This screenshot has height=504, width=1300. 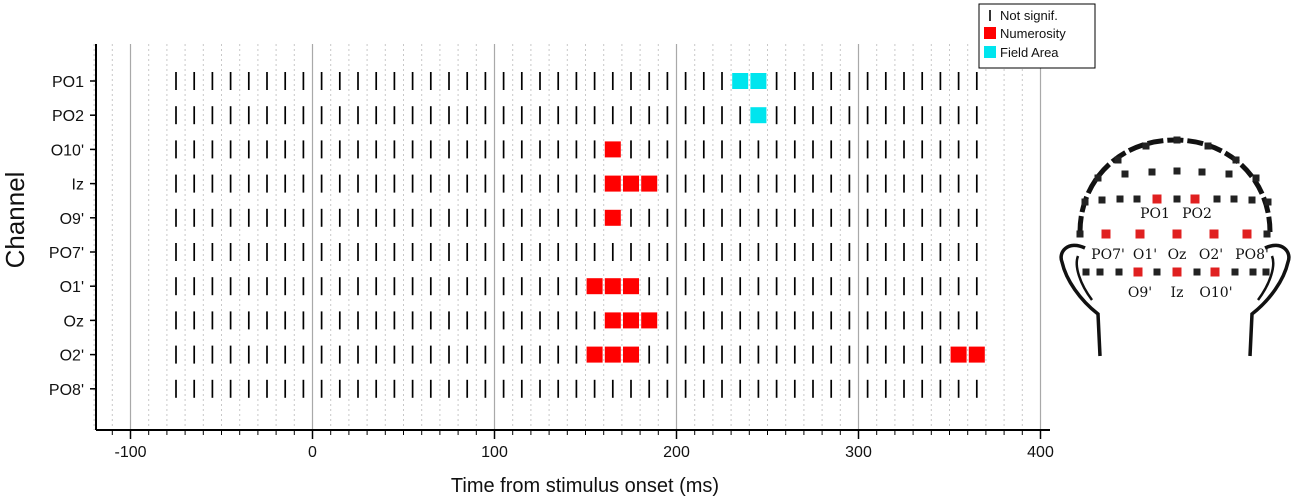 I want to click on left-ear-inner, so click(x=1084, y=278).